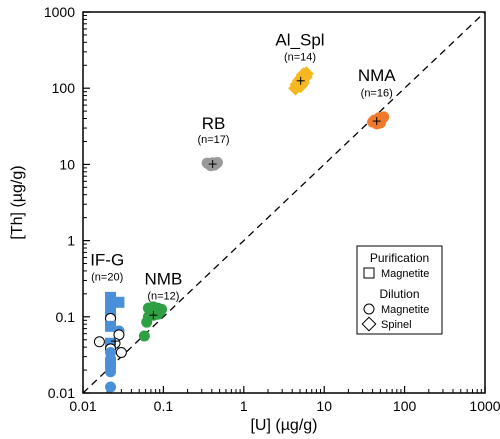 Image resolution: width=500 pixels, height=439 pixels. Describe the element at coordinates (67, 164) in the screenshot. I see `y-tick-label: 10` at that location.